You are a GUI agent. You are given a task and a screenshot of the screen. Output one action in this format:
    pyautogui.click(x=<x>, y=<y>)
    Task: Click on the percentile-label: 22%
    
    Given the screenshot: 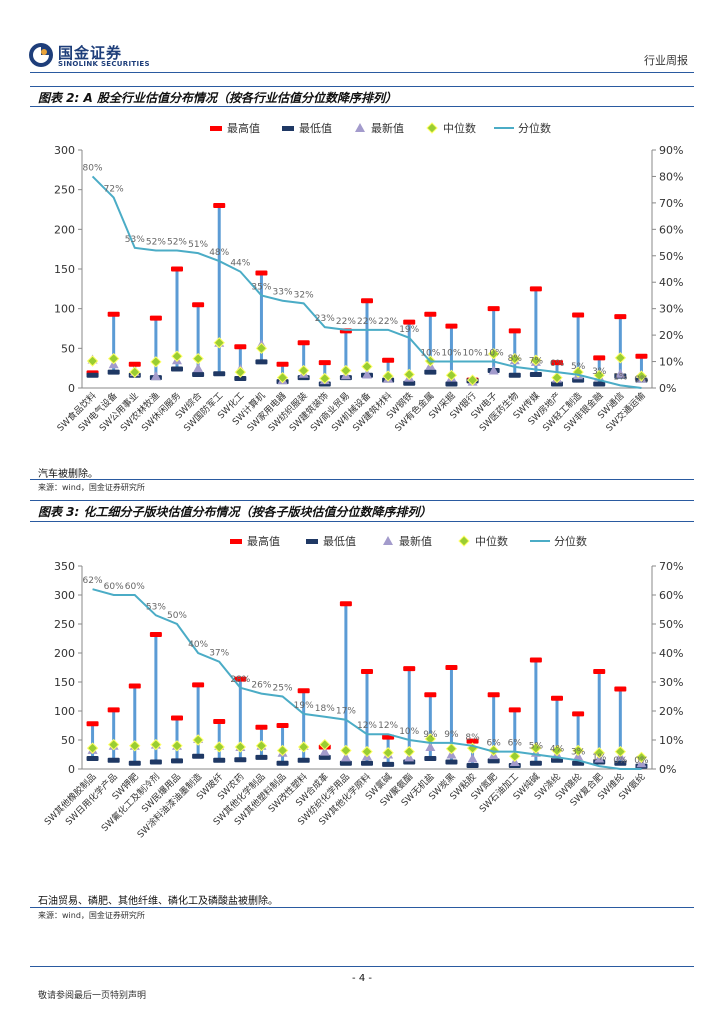 What is the action you would take?
    pyautogui.click(x=367, y=322)
    